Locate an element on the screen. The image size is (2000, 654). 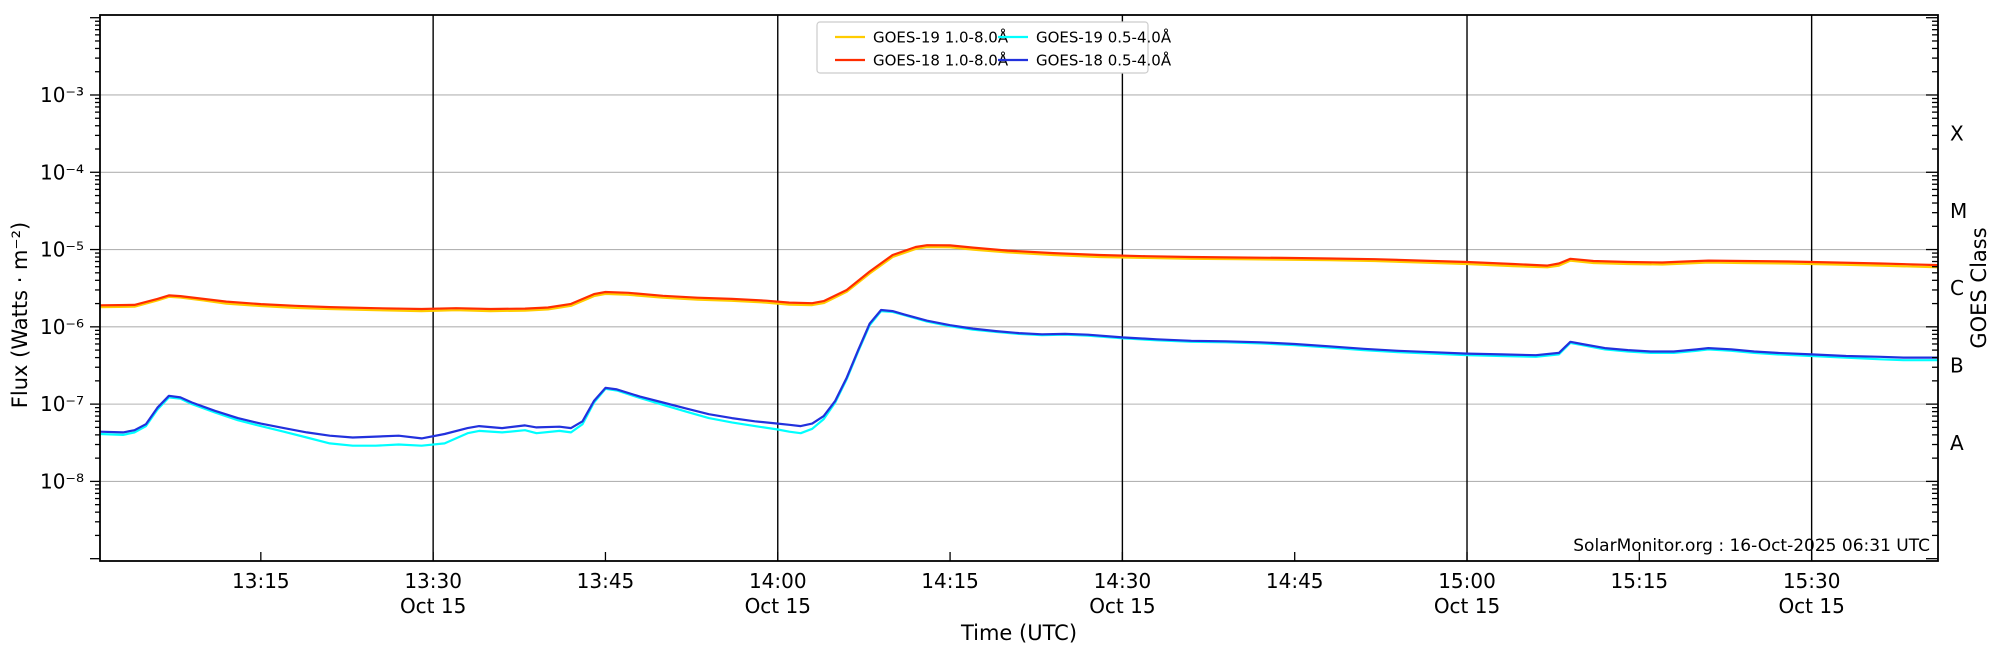
y-tick-label: 10⁻⁶ is located at coordinates (62, 327).